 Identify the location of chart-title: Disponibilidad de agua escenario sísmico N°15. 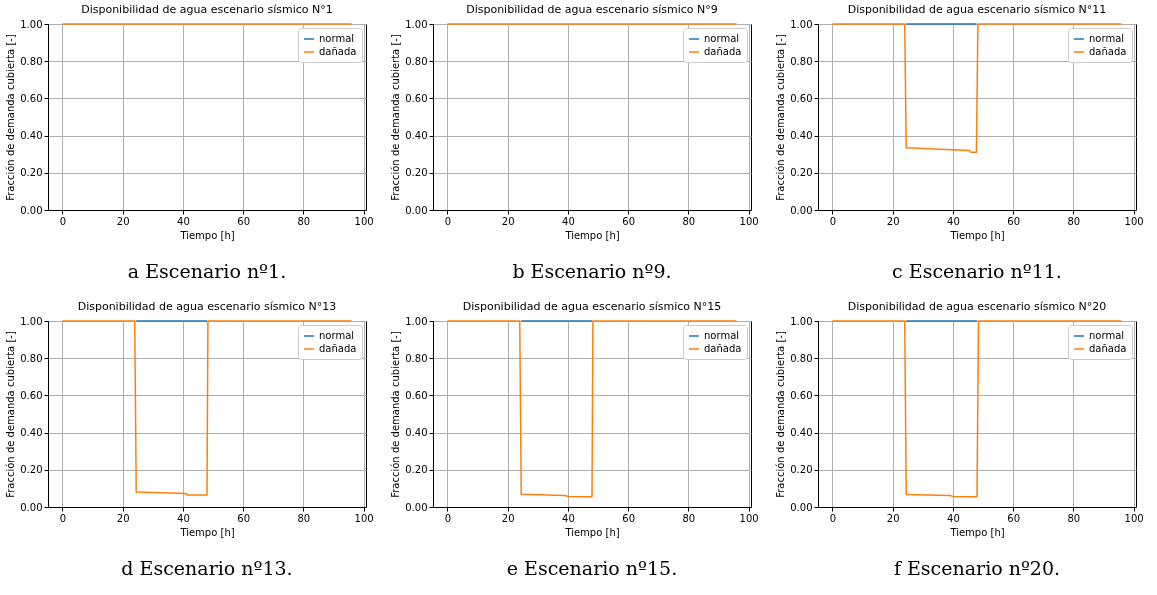
(592, 306).